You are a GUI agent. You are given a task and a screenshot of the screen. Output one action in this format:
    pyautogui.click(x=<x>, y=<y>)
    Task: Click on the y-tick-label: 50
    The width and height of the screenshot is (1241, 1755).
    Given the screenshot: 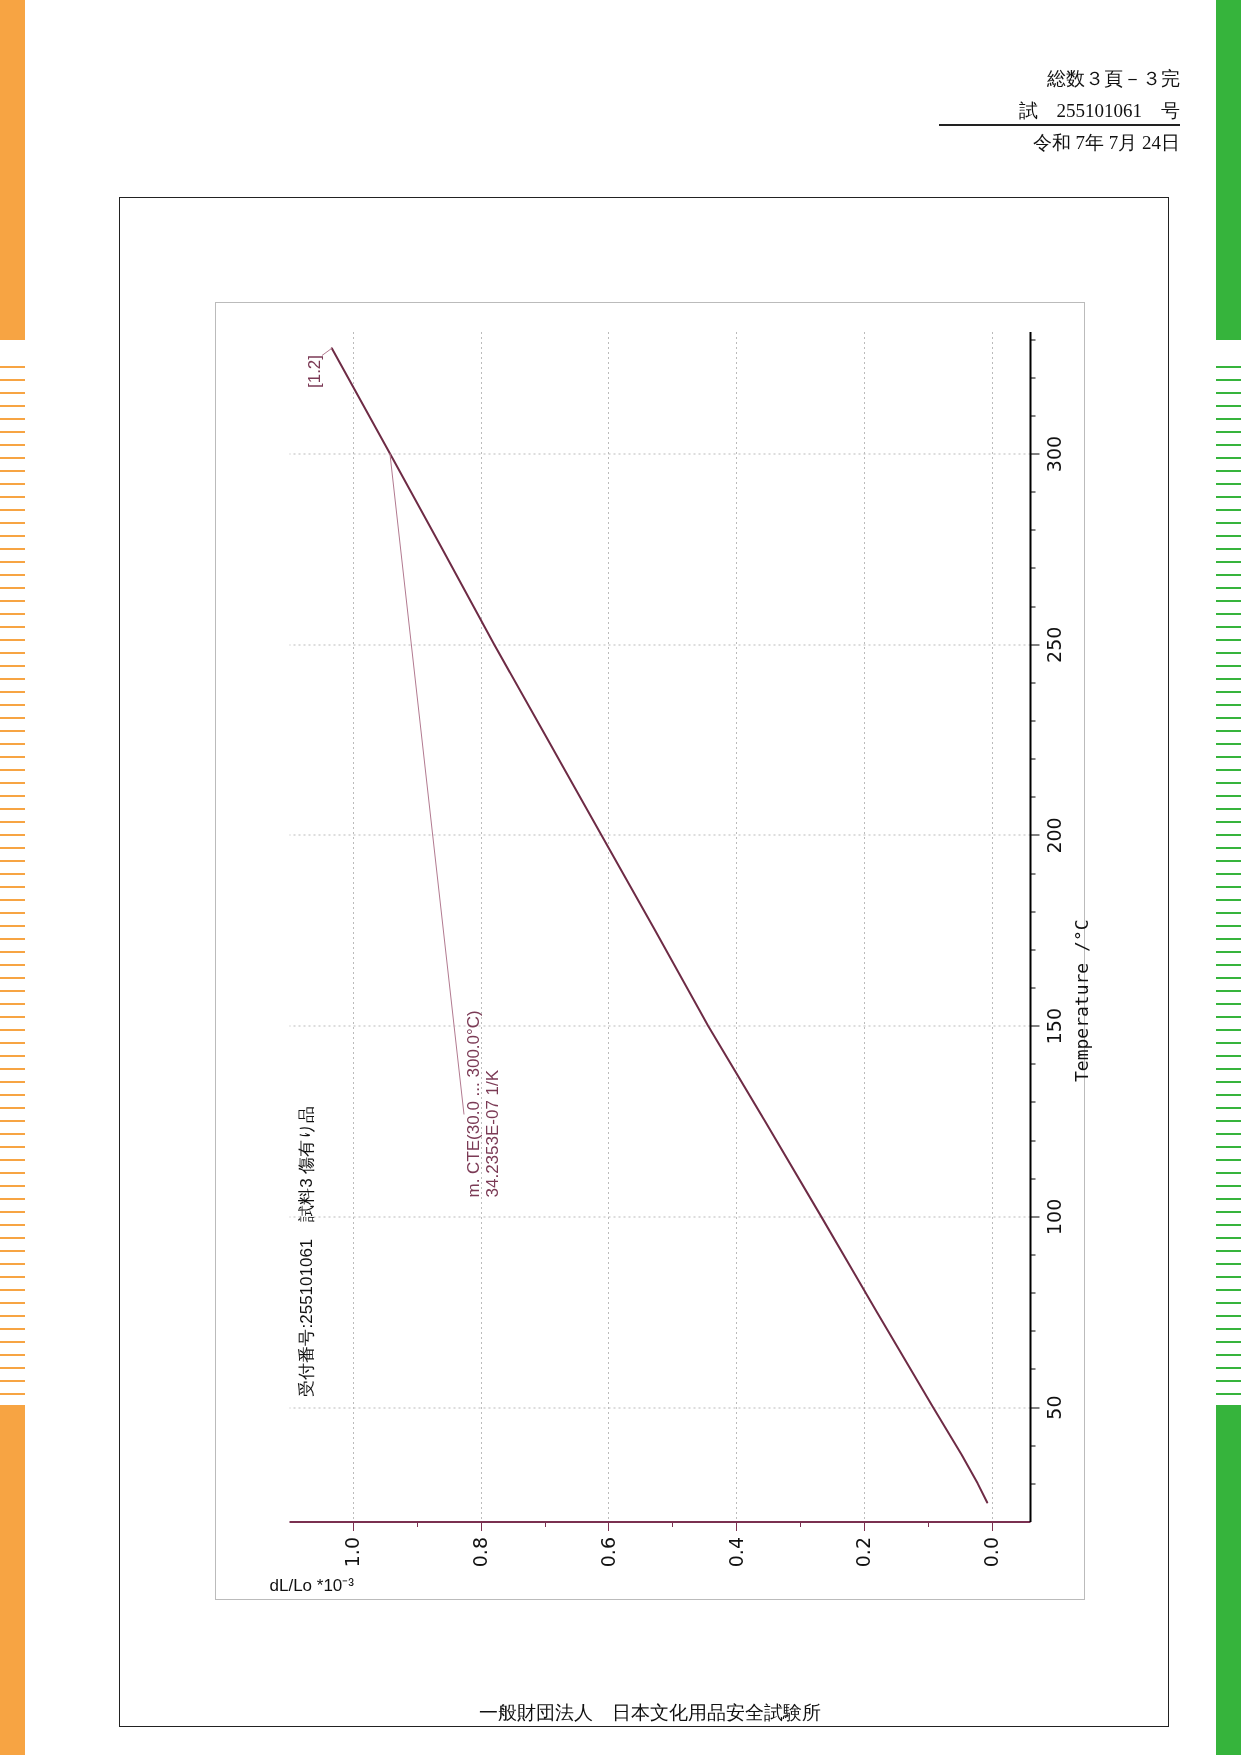 What is the action you would take?
    pyautogui.click(x=1053, y=1407)
    